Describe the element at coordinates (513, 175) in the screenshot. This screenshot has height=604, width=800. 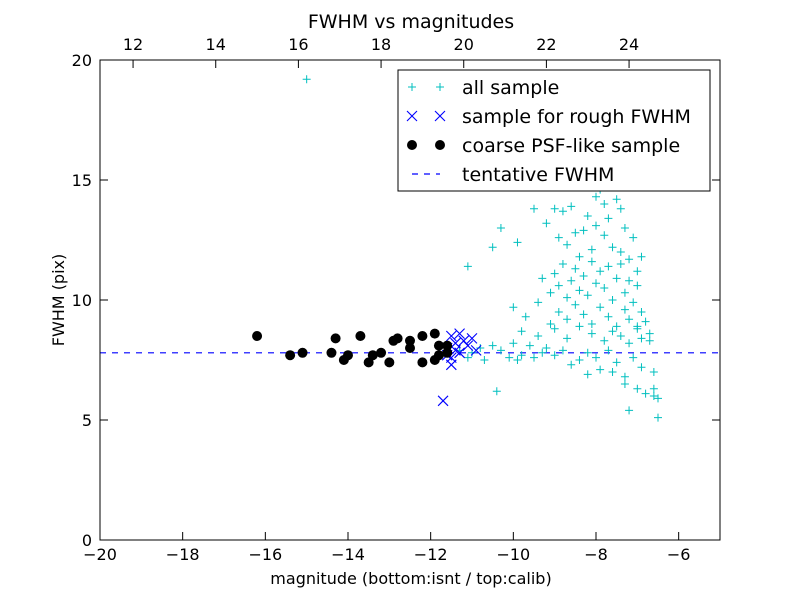
I see `legend-item: tentative FWHM` at that location.